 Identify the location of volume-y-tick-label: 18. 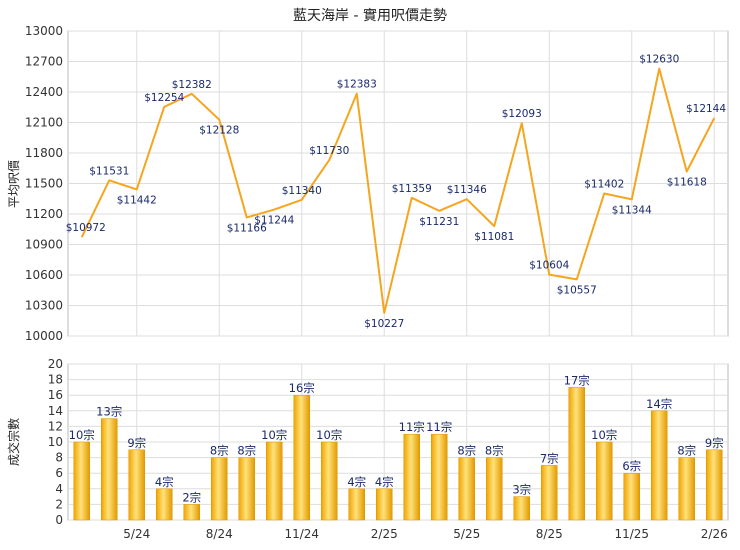
(55, 380).